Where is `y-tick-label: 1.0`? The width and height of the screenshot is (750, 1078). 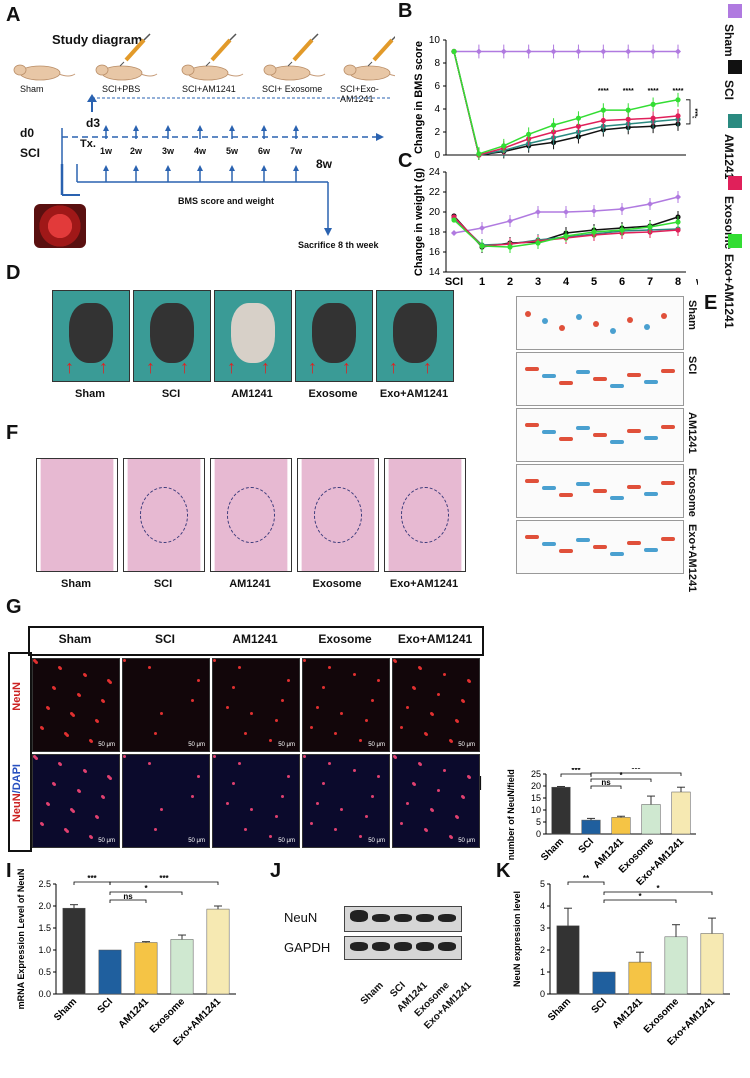 y-tick-label: 1.0 is located at coordinates (44, 950).